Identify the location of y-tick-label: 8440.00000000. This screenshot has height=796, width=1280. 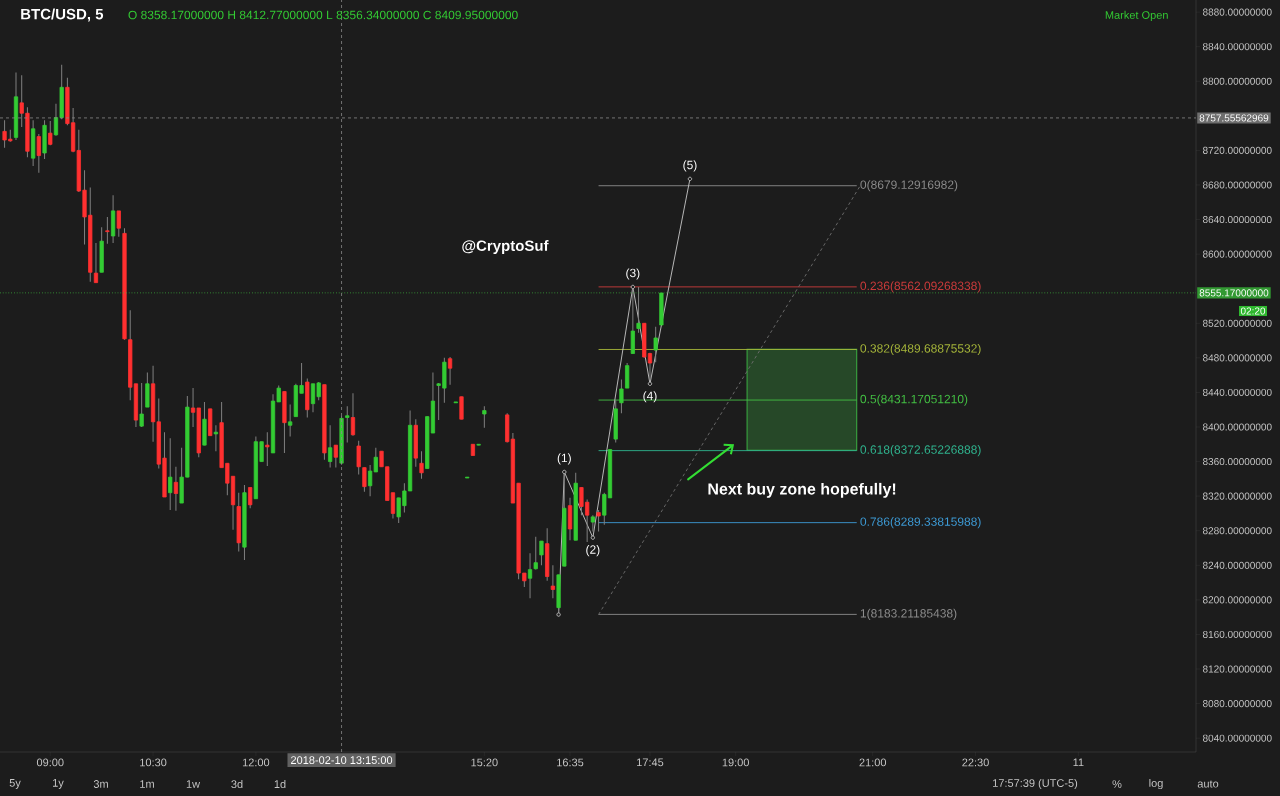
(1237, 392).